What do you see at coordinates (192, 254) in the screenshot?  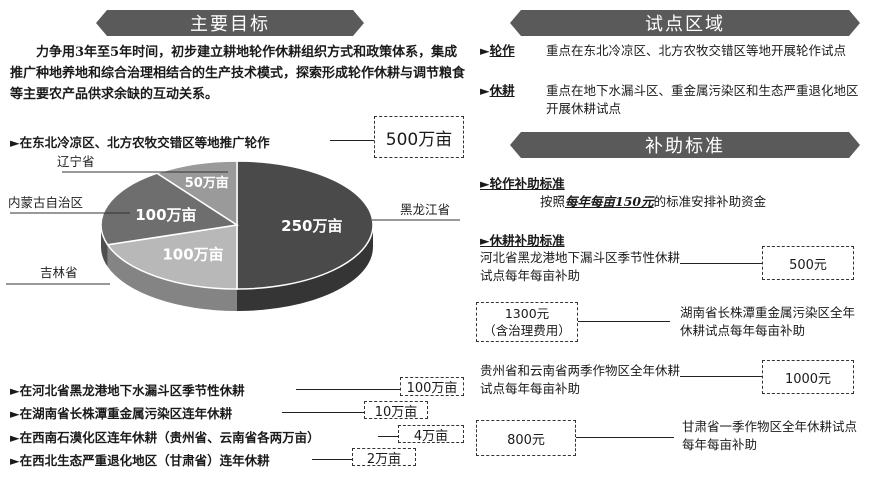 I see `pie-value-label-1: 100万亩` at bounding box center [192, 254].